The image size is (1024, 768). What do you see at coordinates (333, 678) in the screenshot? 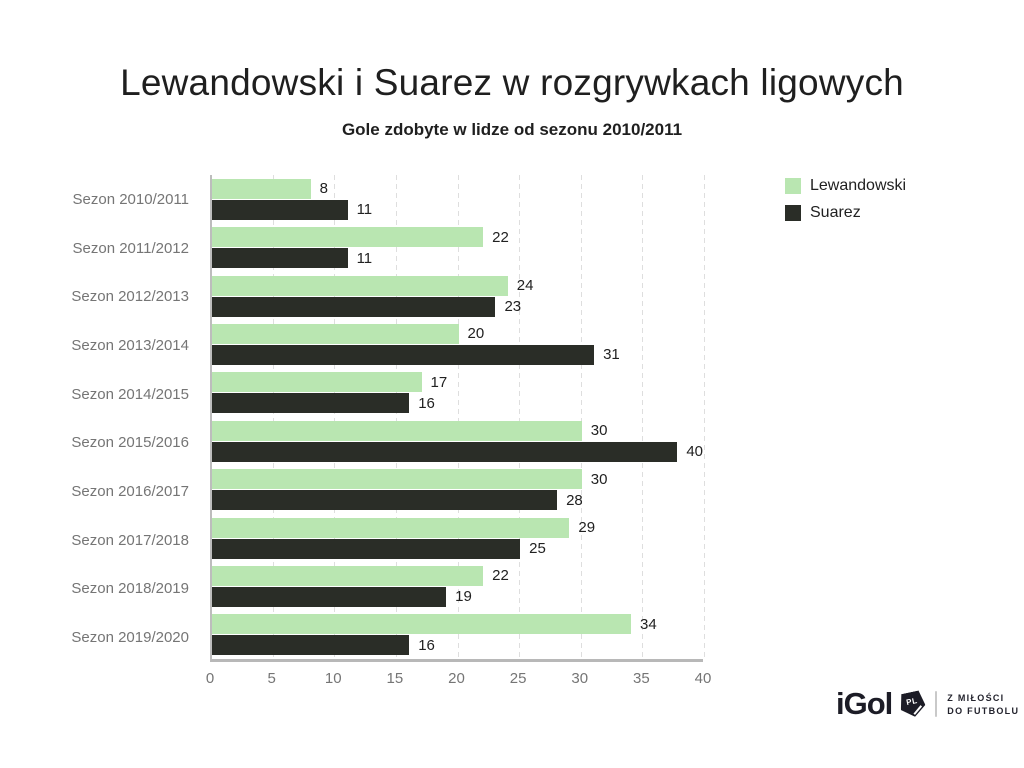
I see `x-tick-label: 10` at bounding box center [333, 678].